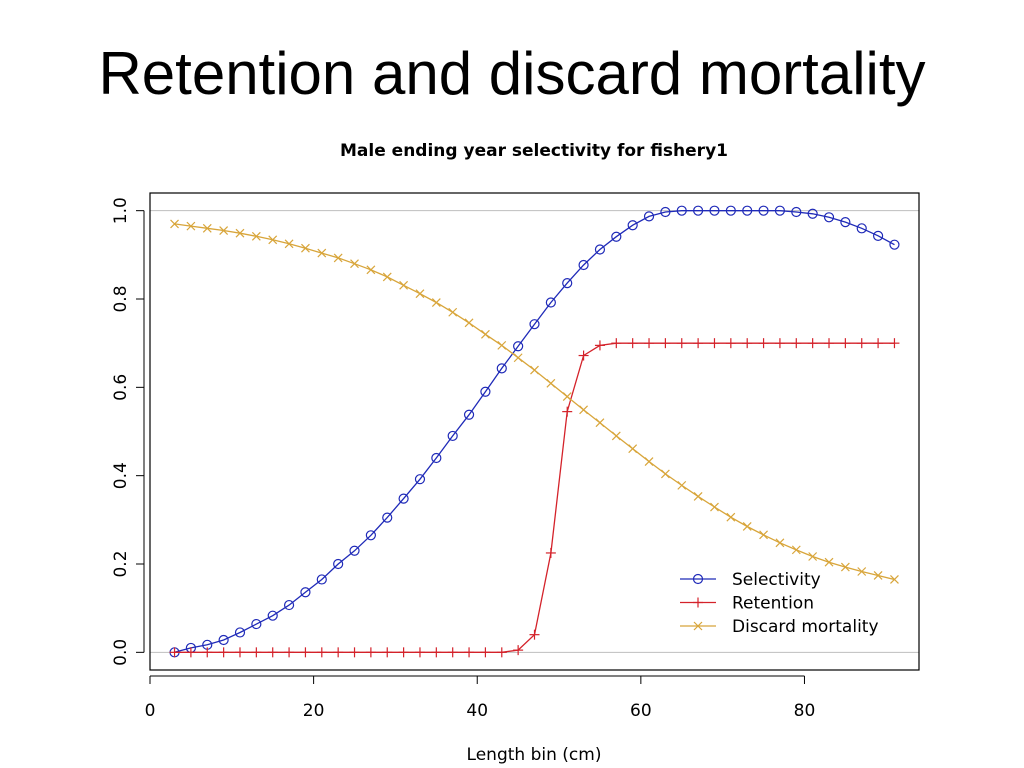 Image resolution: width=1024 pixels, height=768 pixels. I want to click on legend-label-selectivity: Selectivity, so click(776, 580).